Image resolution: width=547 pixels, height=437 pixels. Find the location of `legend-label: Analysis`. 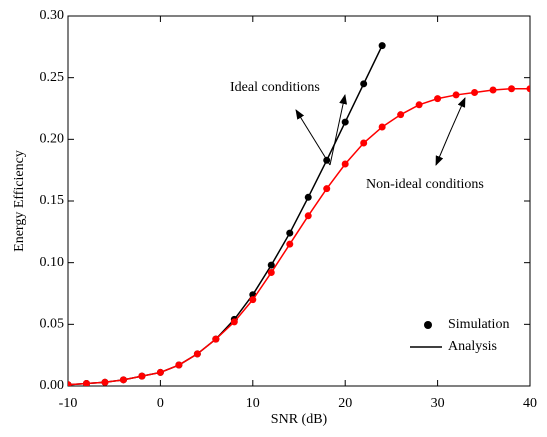

legend-label: Analysis is located at coordinates (472, 346).